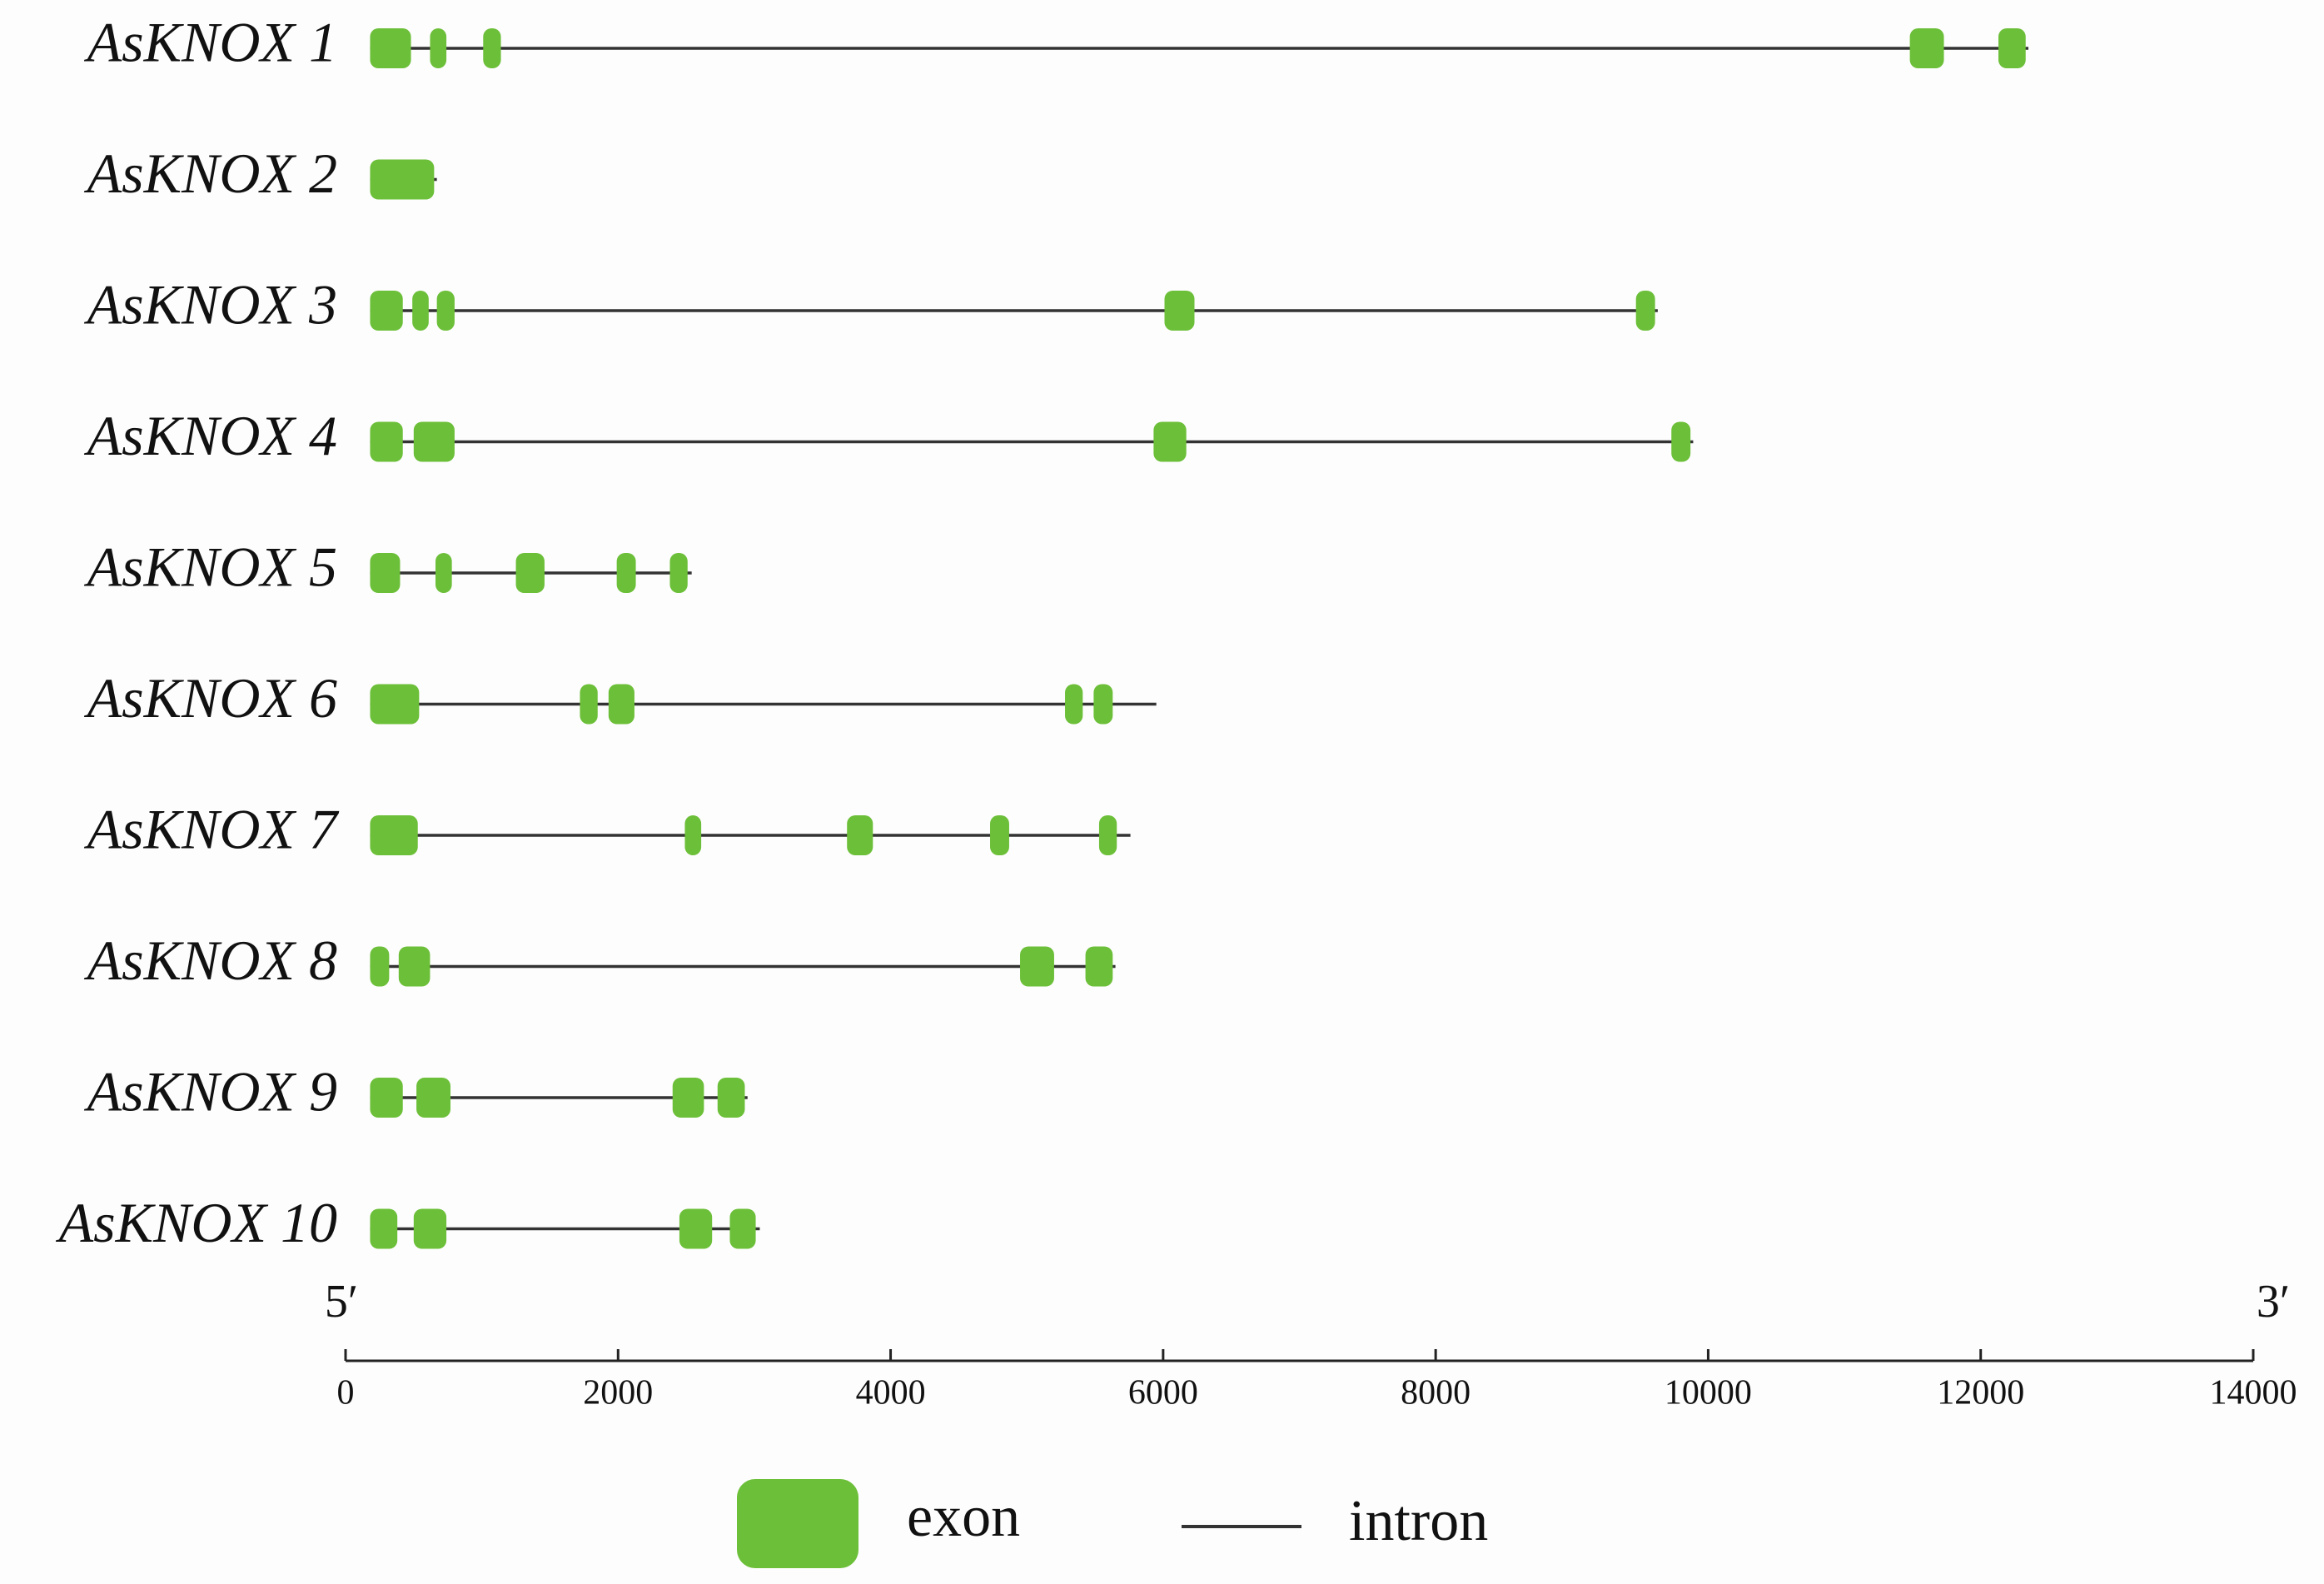 The width and height of the screenshot is (2324, 1584). What do you see at coordinates (964, 1517) in the screenshot?
I see `legend-exon-label: exon` at bounding box center [964, 1517].